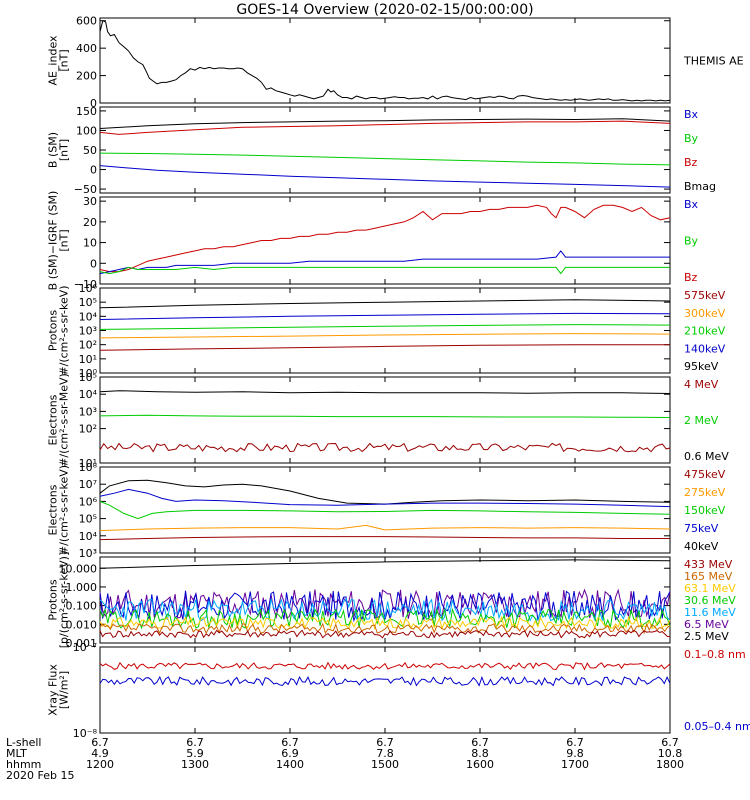  I want to click on y-axis-label: Xray Flux, so click(53, 690).